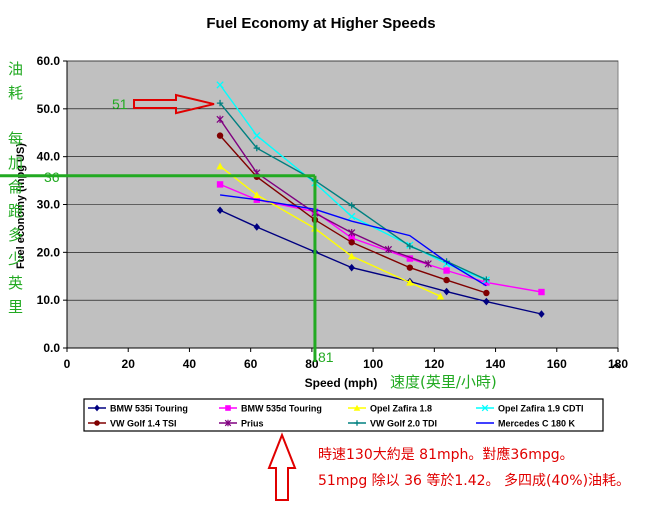 The image size is (666, 509). What do you see at coordinates (281, 409) in the screenshot?
I see `legend-label: BMW 535d Touring` at bounding box center [281, 409].